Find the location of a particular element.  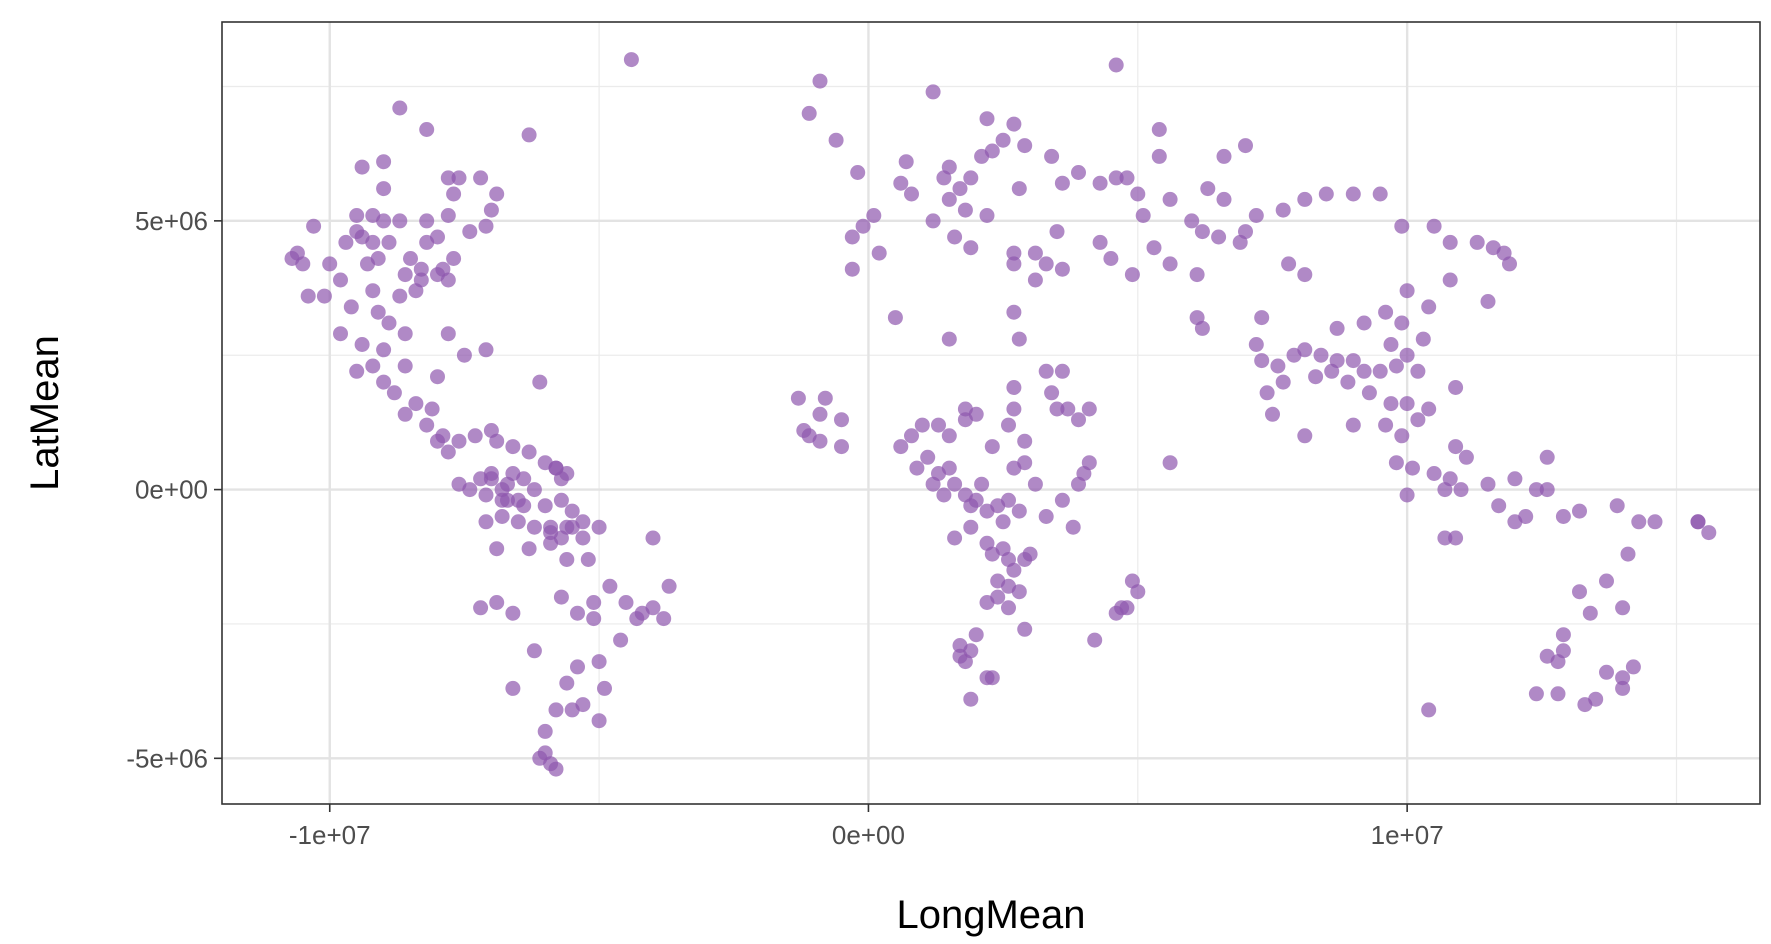

y-tick-label: 5e+06 is located at coordinates (171, 221).